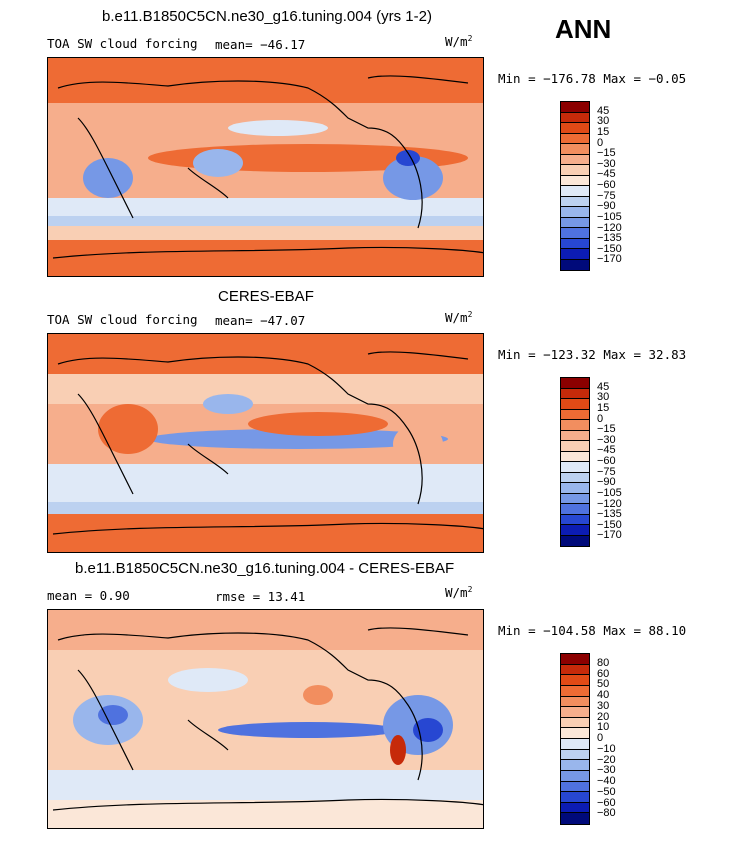 The height and width of the screenshot is (841, 733). I want to click on colorbar-tick-label: 80, so click(603, 662).